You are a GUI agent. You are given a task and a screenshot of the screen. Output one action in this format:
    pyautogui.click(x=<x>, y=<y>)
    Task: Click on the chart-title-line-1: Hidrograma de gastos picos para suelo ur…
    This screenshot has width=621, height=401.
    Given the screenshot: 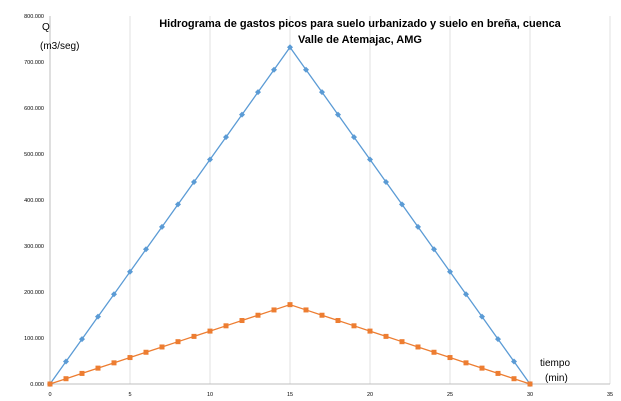 What is the action you would take?
    pyautogui.click(x=360, y=24)
    